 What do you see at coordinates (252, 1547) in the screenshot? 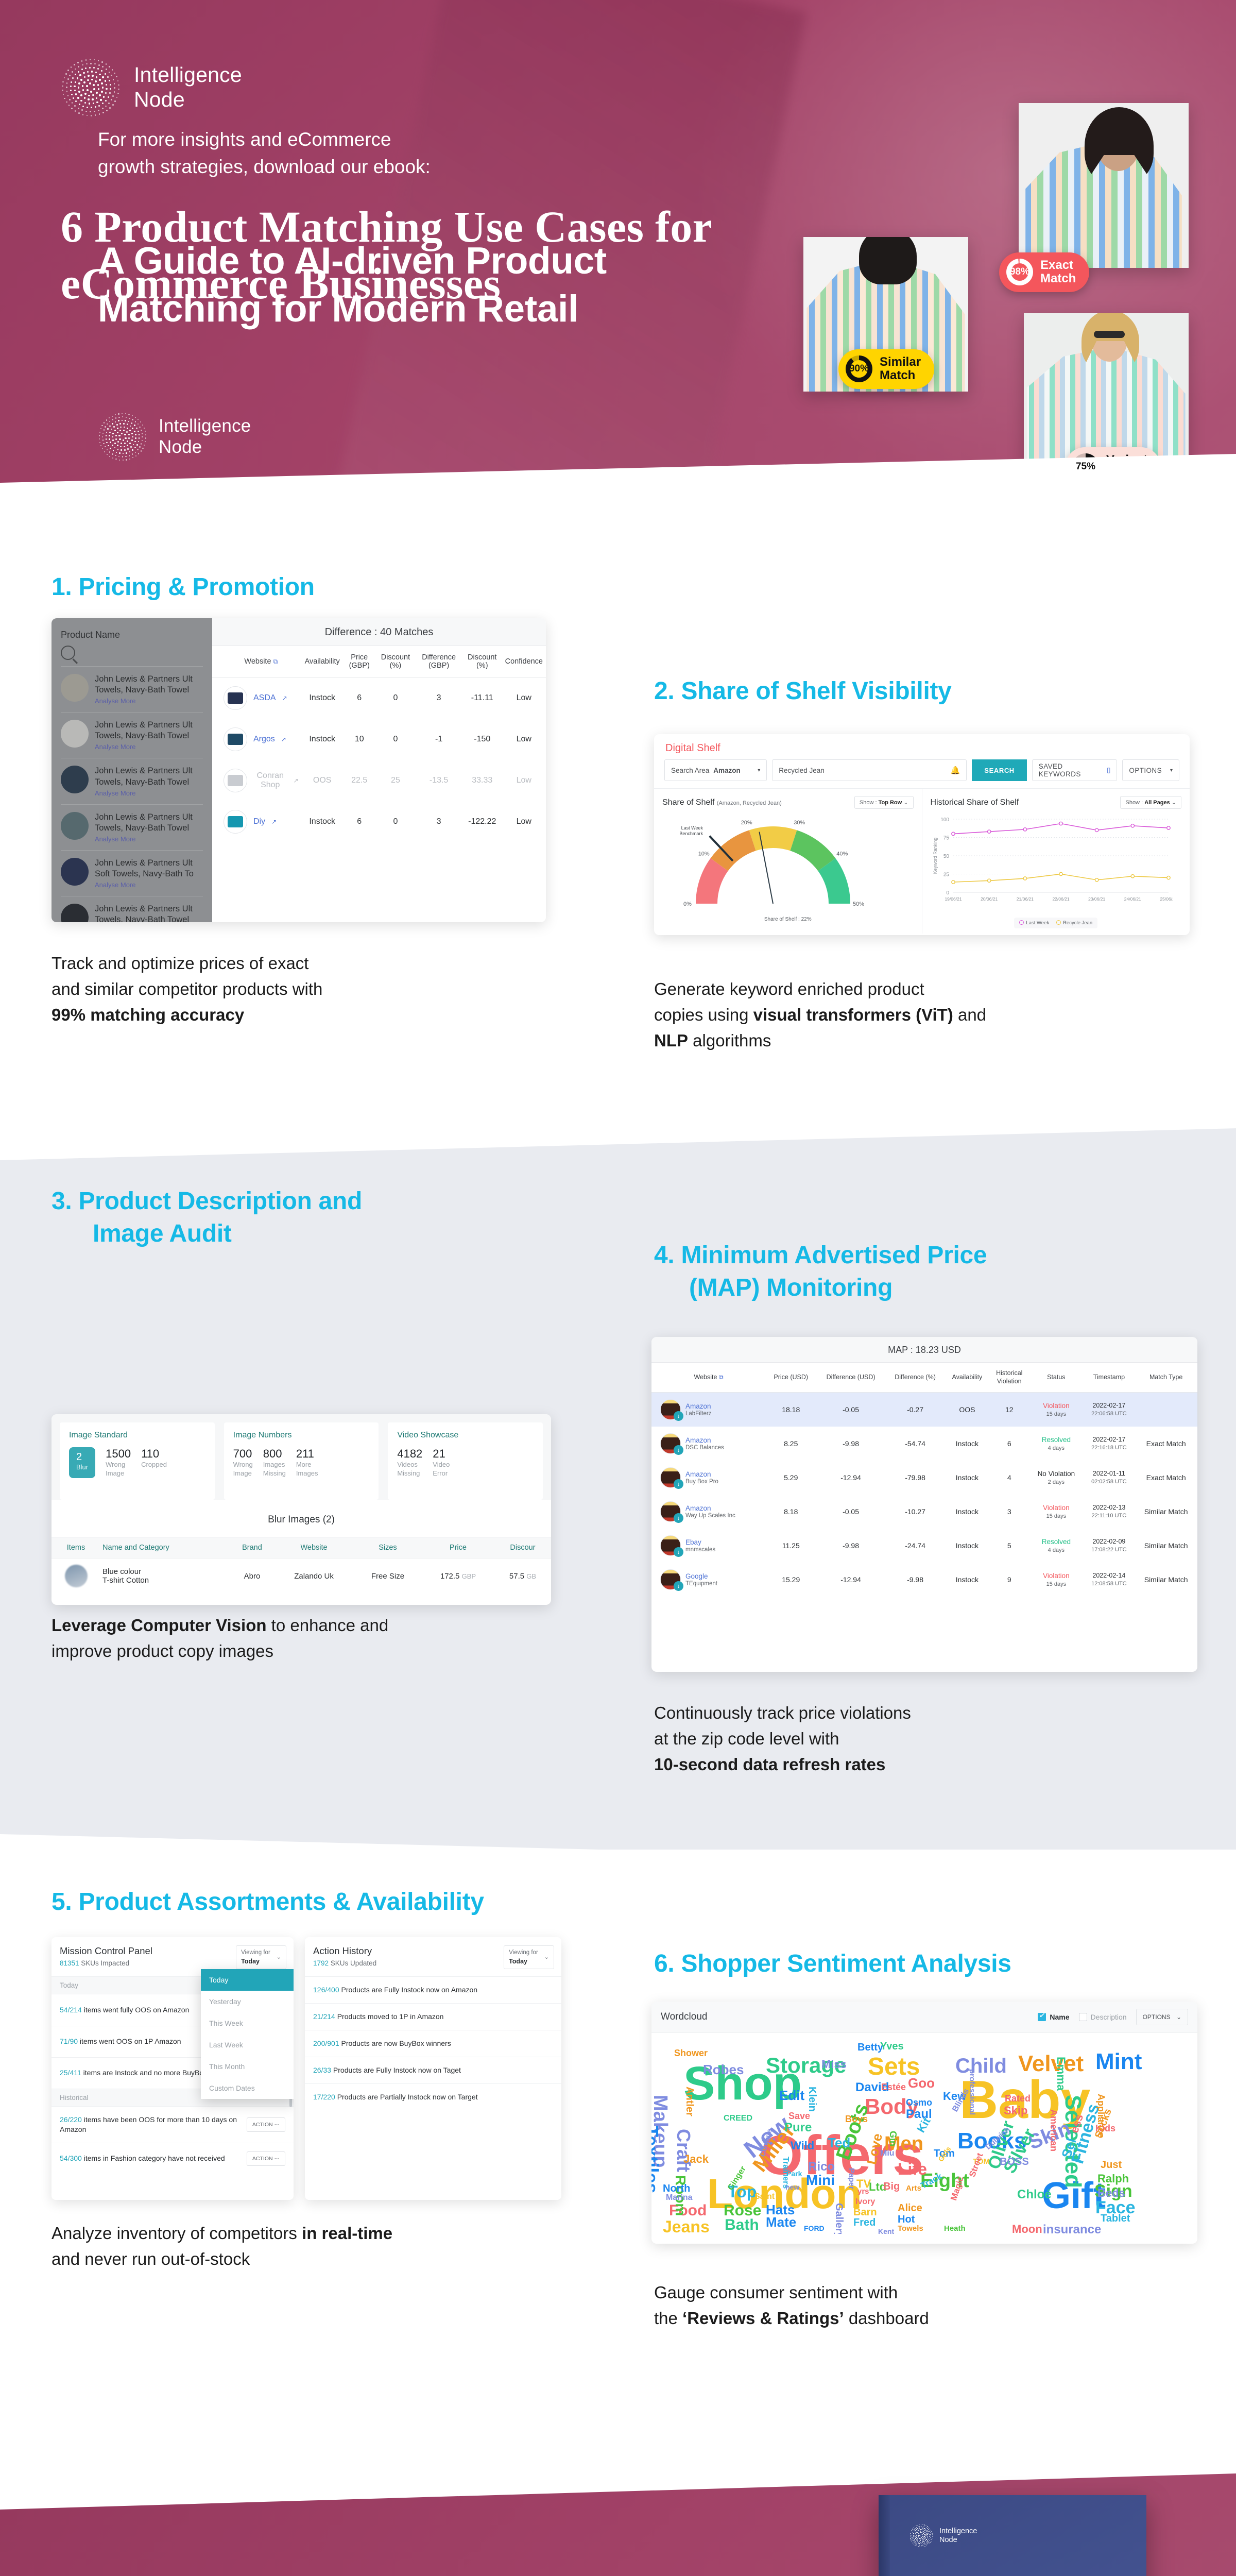
I see `column-header: Brand` at bounding box center [252, 1547].